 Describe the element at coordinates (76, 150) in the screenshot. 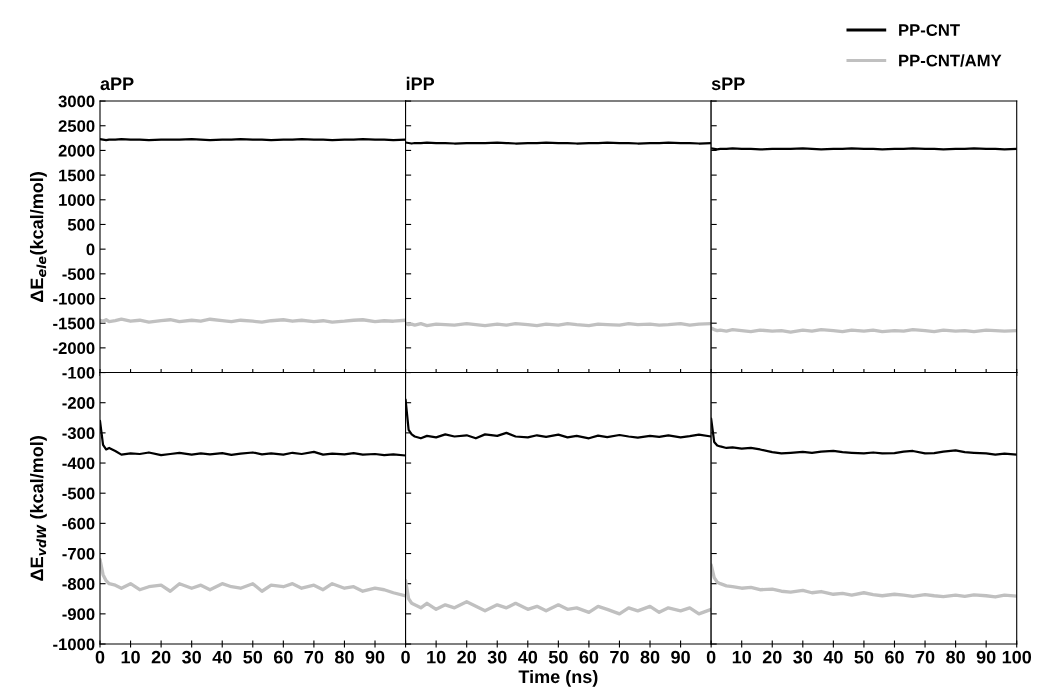

I see `y-tick-label: 2000` at that location.